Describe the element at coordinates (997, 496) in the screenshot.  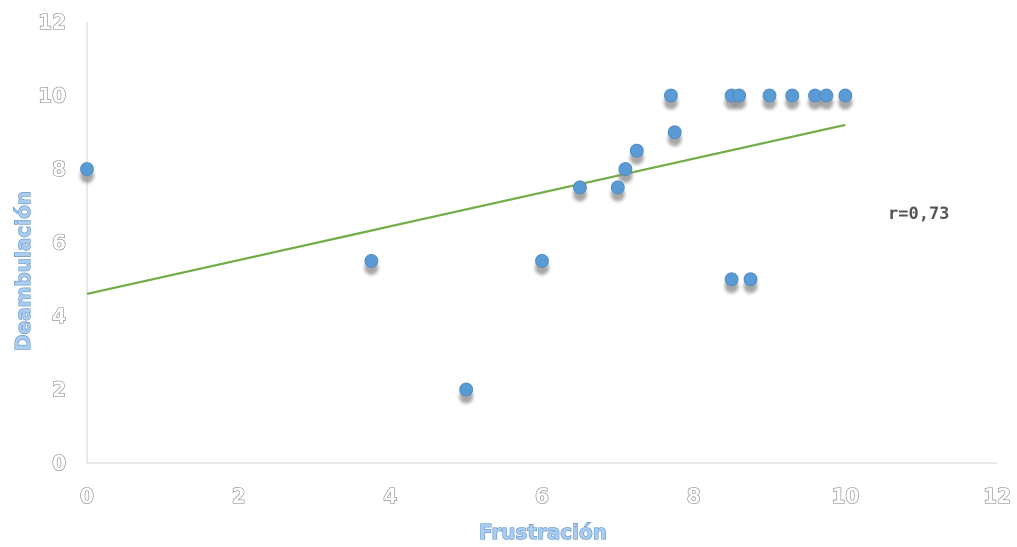
I see `x-tick-label: 12` at that location.